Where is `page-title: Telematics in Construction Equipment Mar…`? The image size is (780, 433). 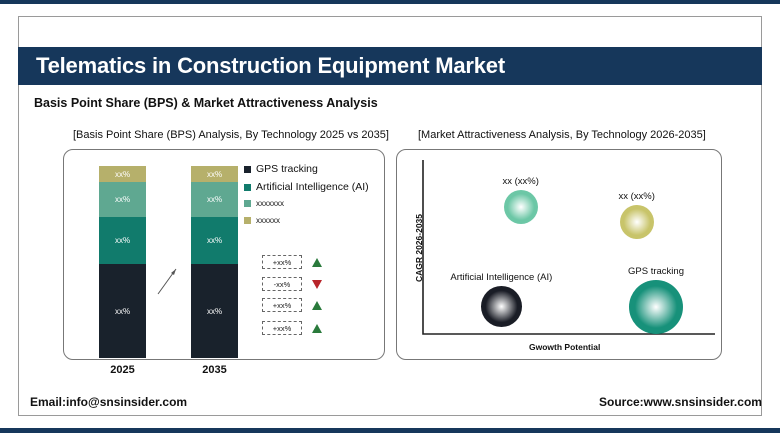
page-title: Telematics in Construction Equipment Mar… is located at coordinates (270, 65).